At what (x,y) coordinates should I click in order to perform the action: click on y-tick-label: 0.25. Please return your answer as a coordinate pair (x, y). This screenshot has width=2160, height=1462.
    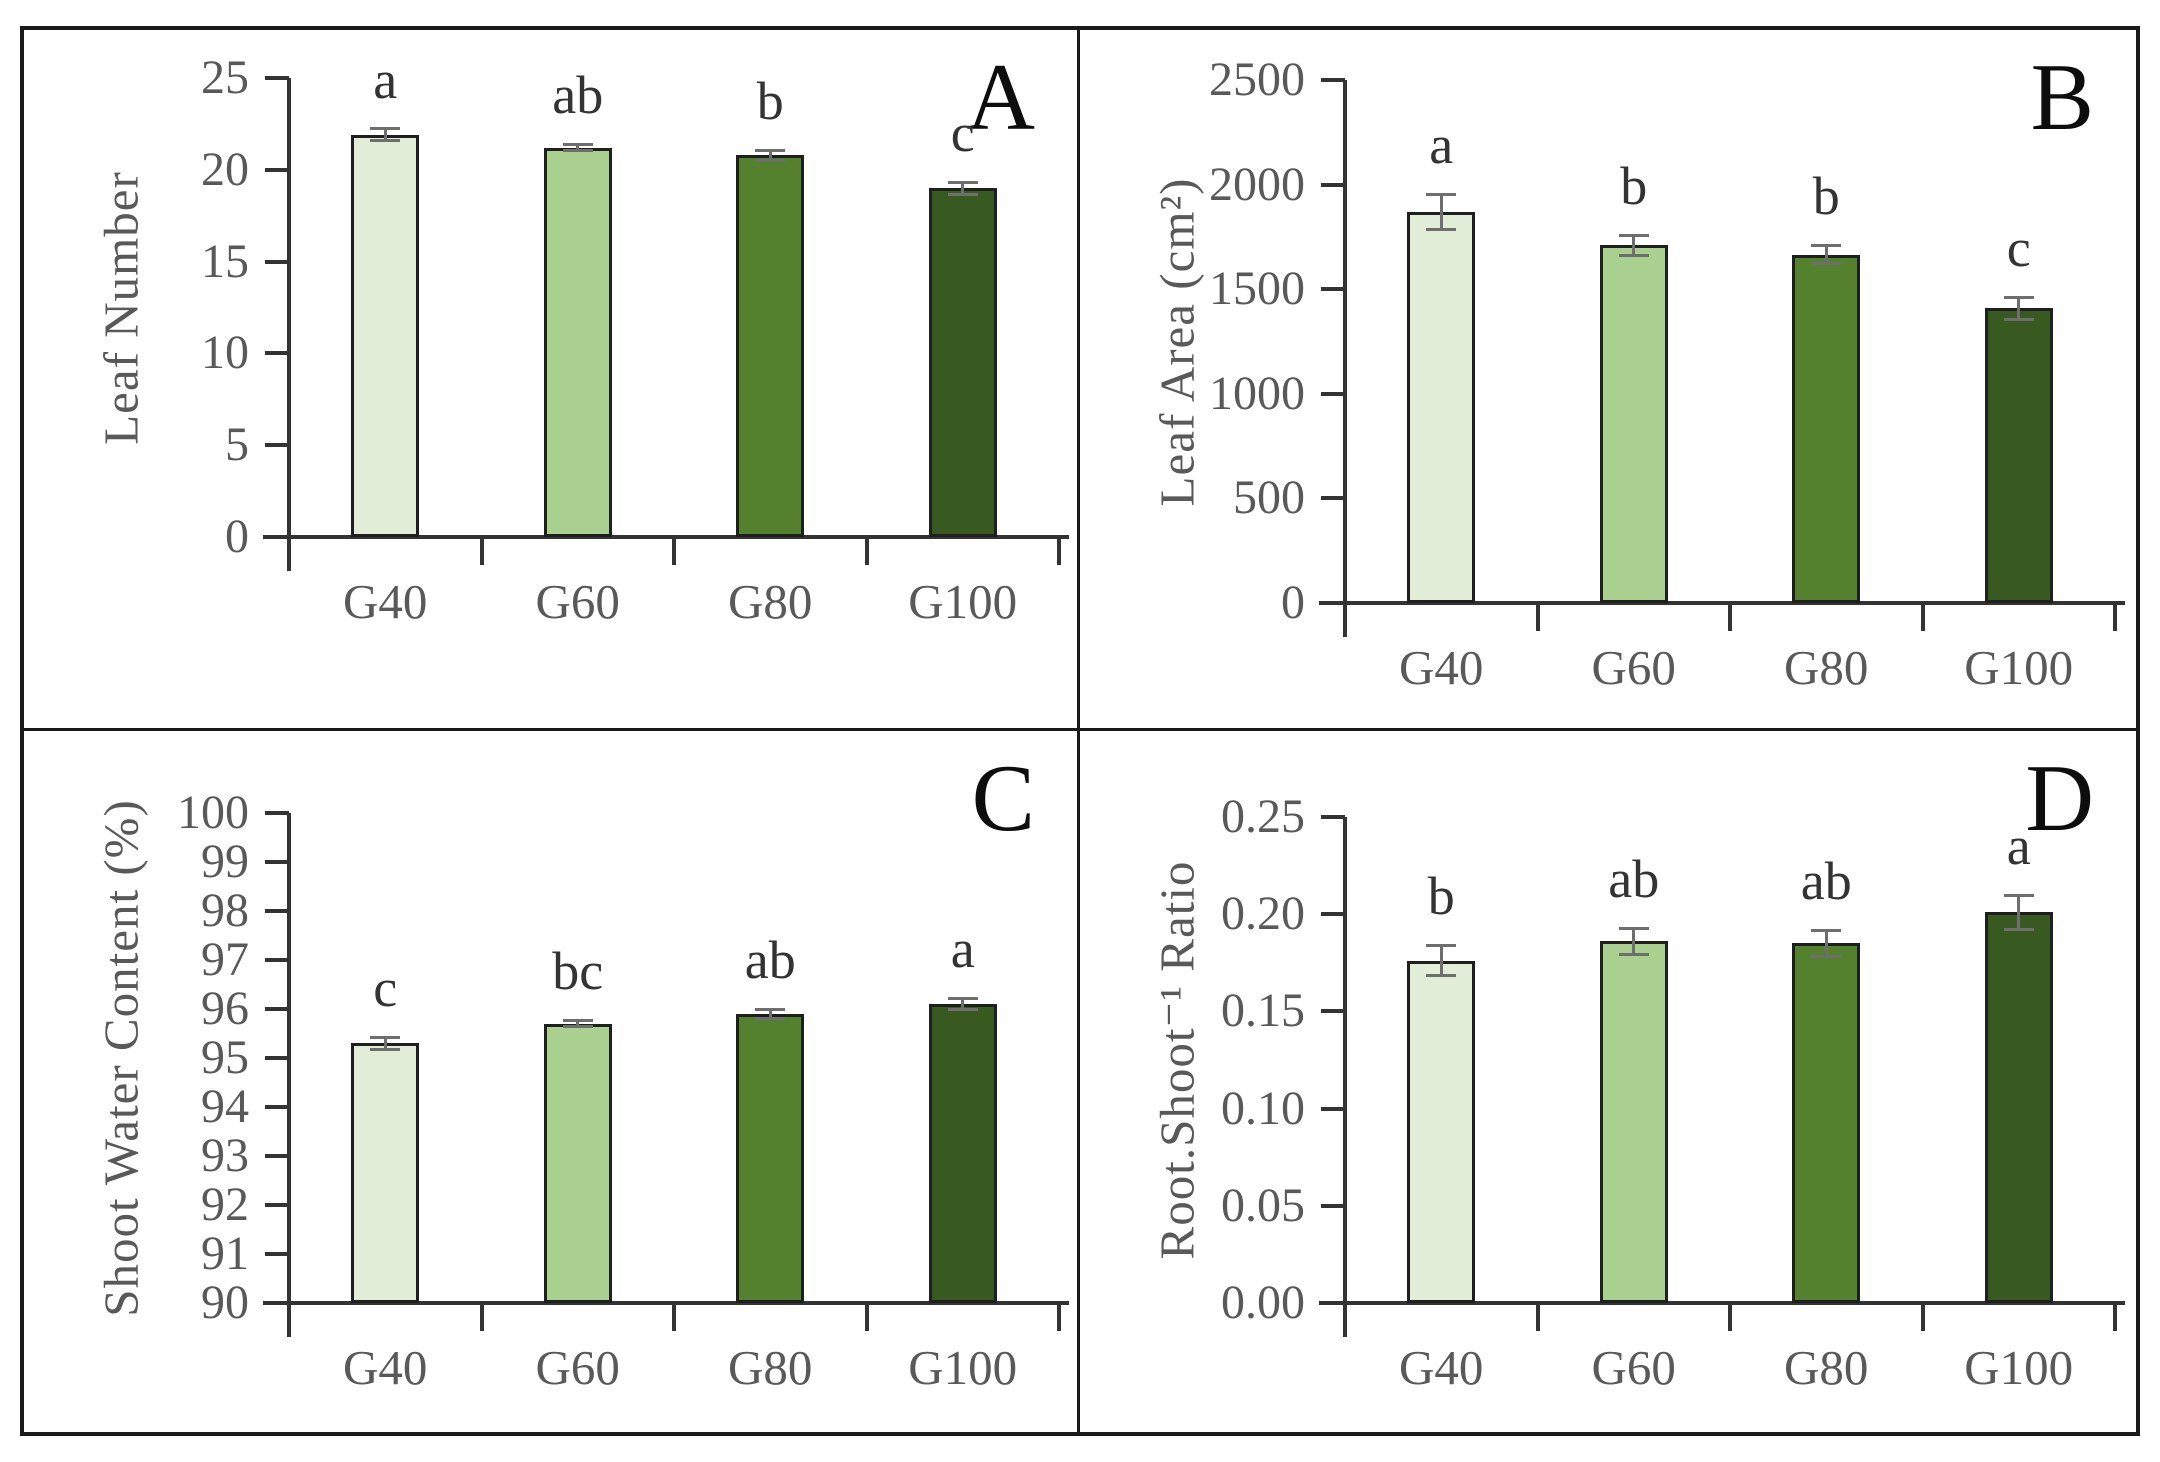
    Looking at the image, I should click on (1263, 816).